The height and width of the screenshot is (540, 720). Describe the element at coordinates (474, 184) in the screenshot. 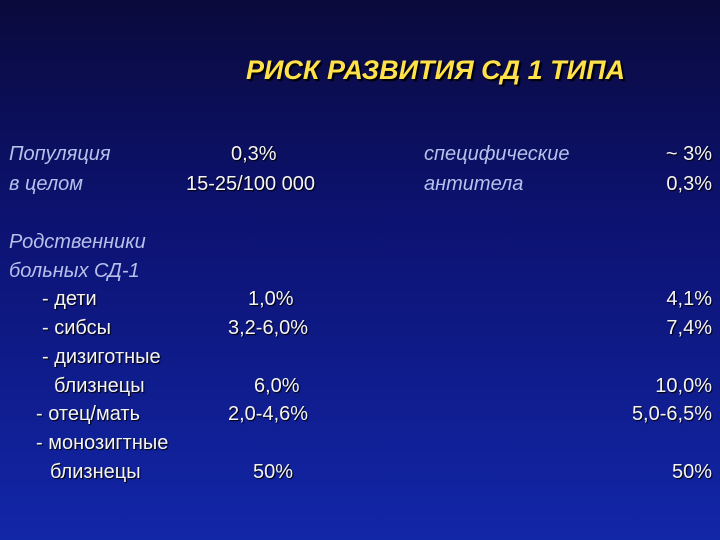

I see `antibodies-label-2: антитела` at that location.